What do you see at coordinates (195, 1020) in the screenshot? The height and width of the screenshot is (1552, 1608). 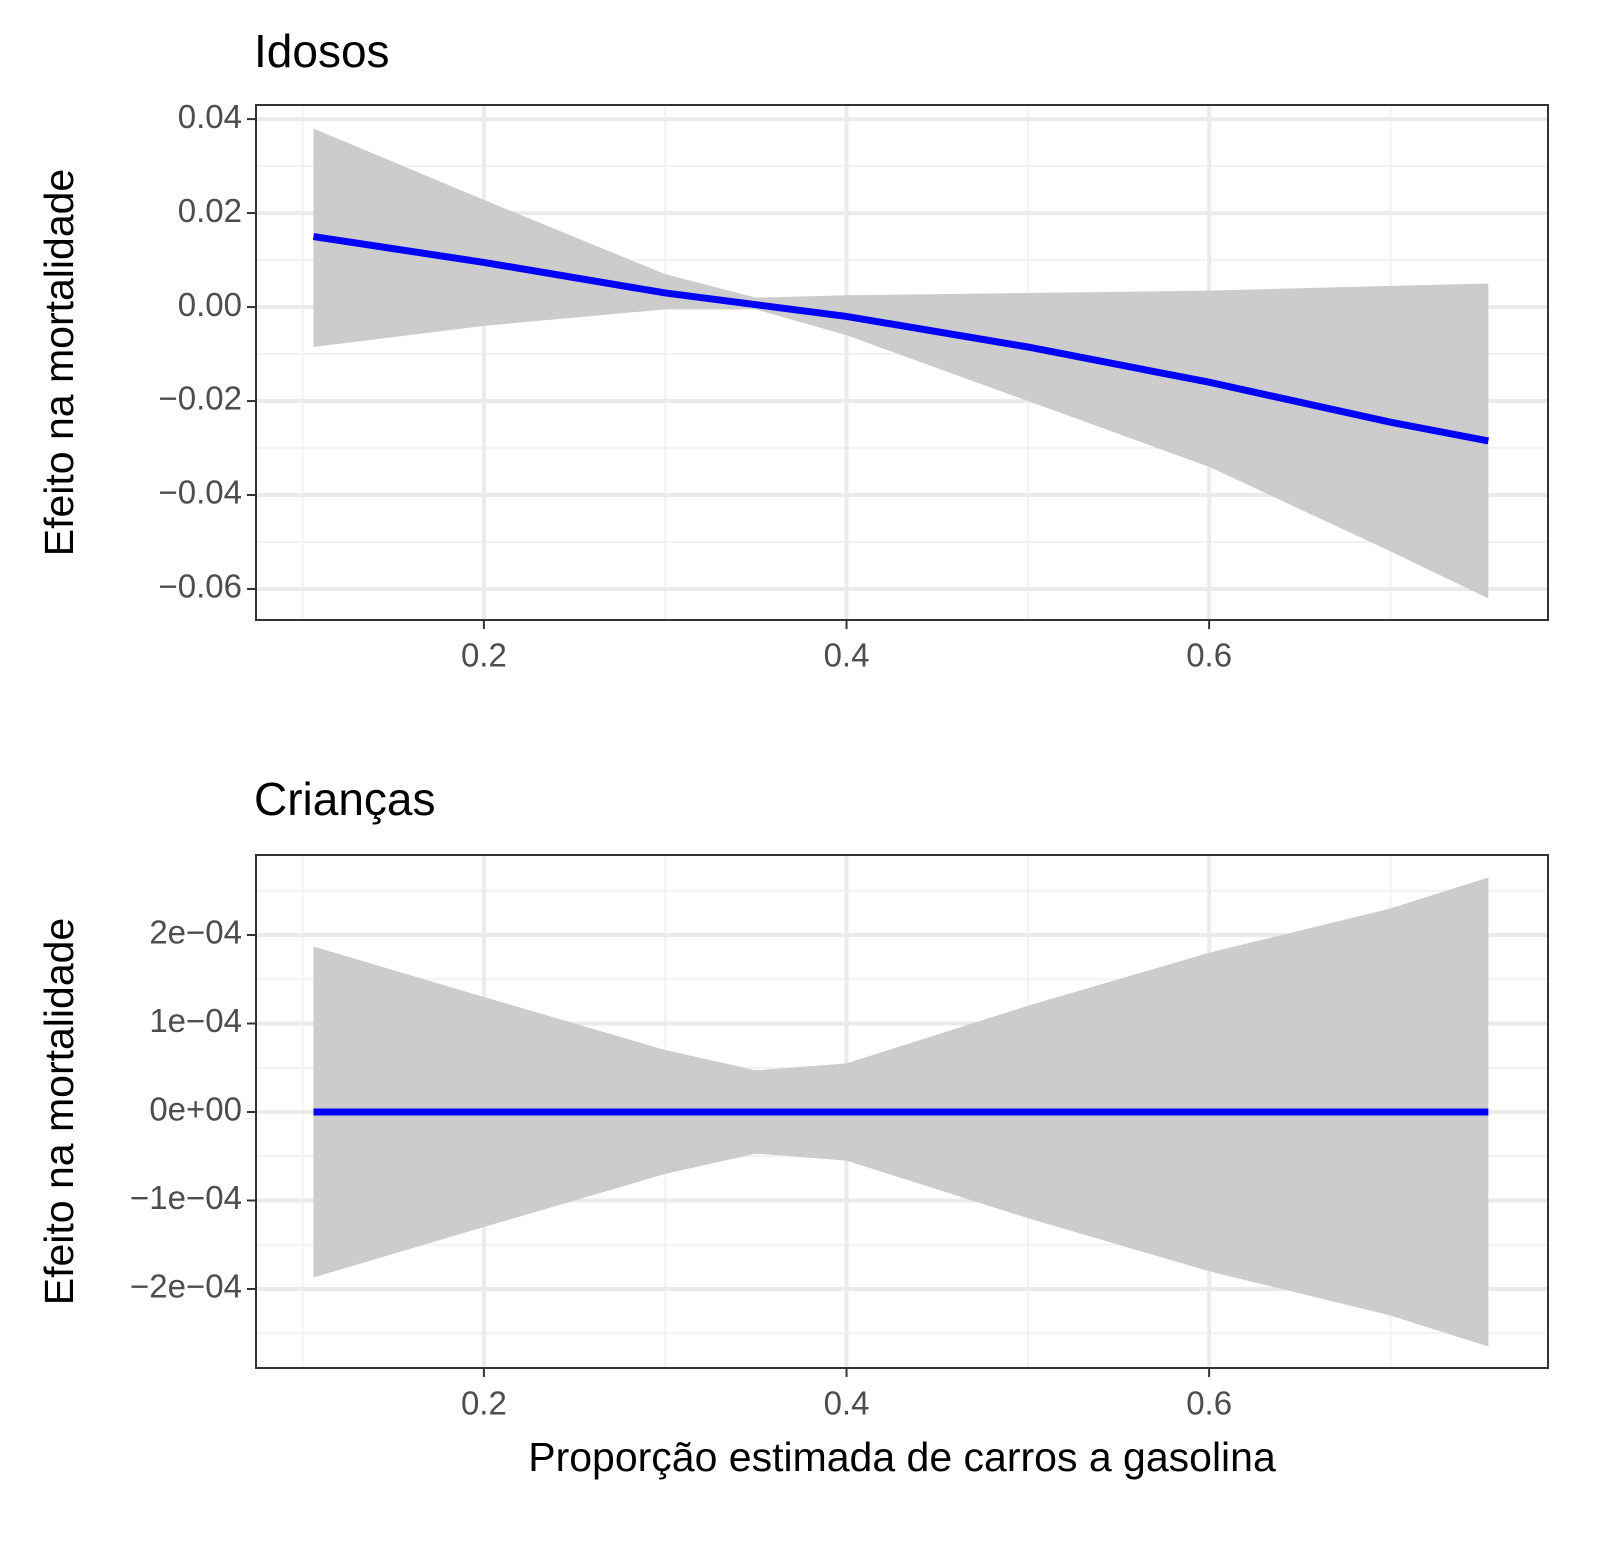 I see `y-tick-label: 1e−04` at bounding box center [195, 1020].